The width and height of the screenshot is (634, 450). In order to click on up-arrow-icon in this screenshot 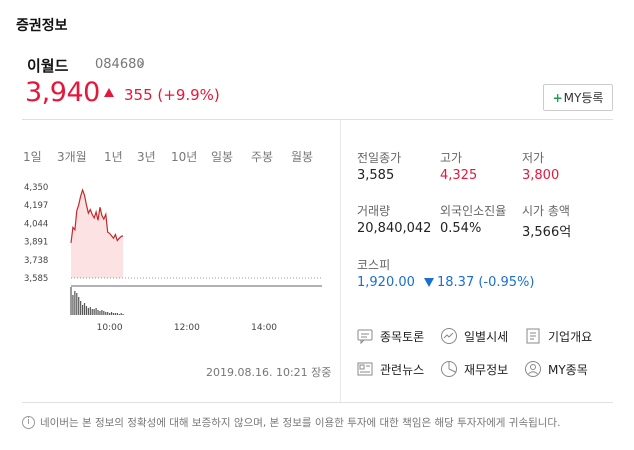, I will do `click(109, 92)`.